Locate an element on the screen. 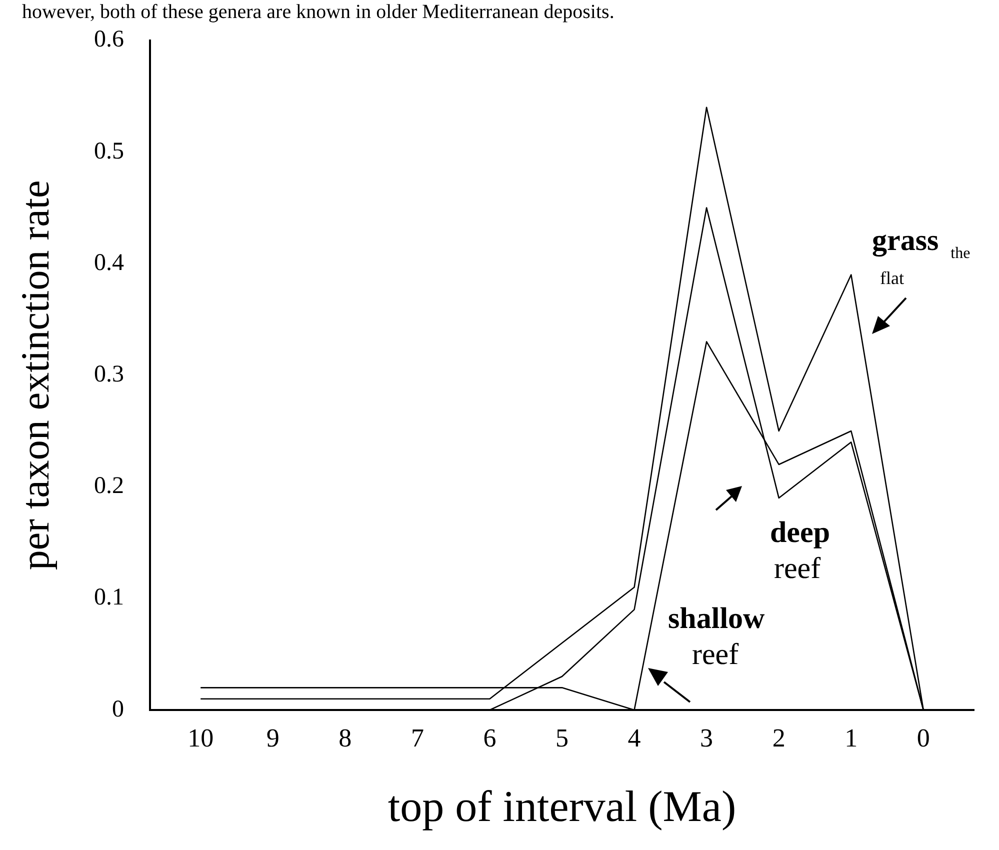 The image size is (999, 850). y-axis-title: per taxon extinction rate is located at coordinates (35, 375).